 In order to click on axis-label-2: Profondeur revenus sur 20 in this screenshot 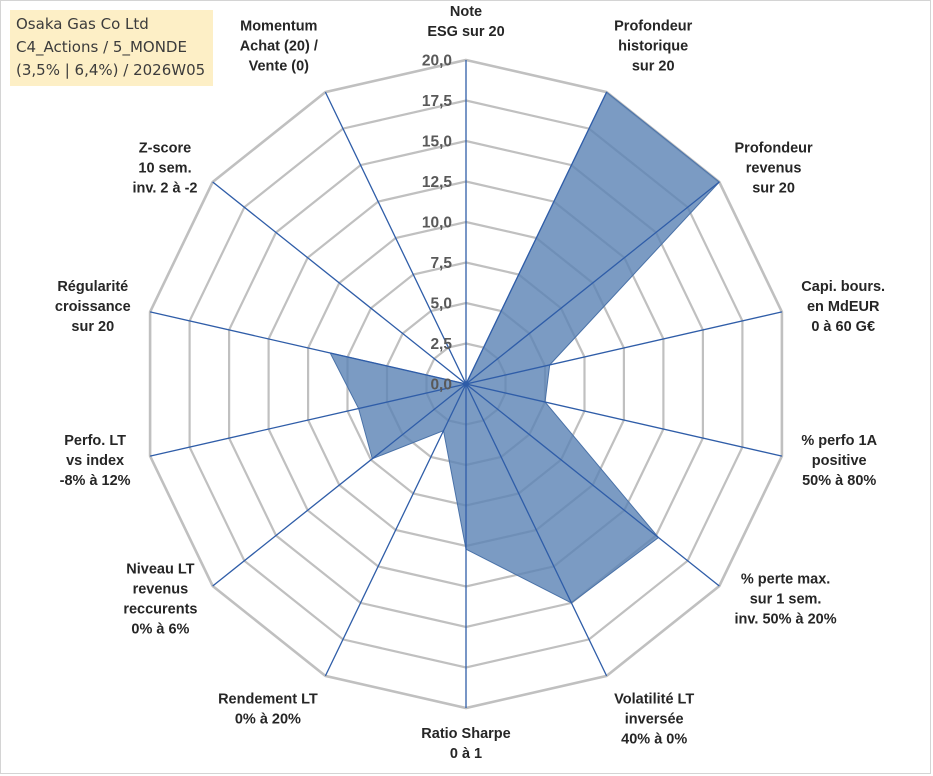, I will do `click(774, 168)`.